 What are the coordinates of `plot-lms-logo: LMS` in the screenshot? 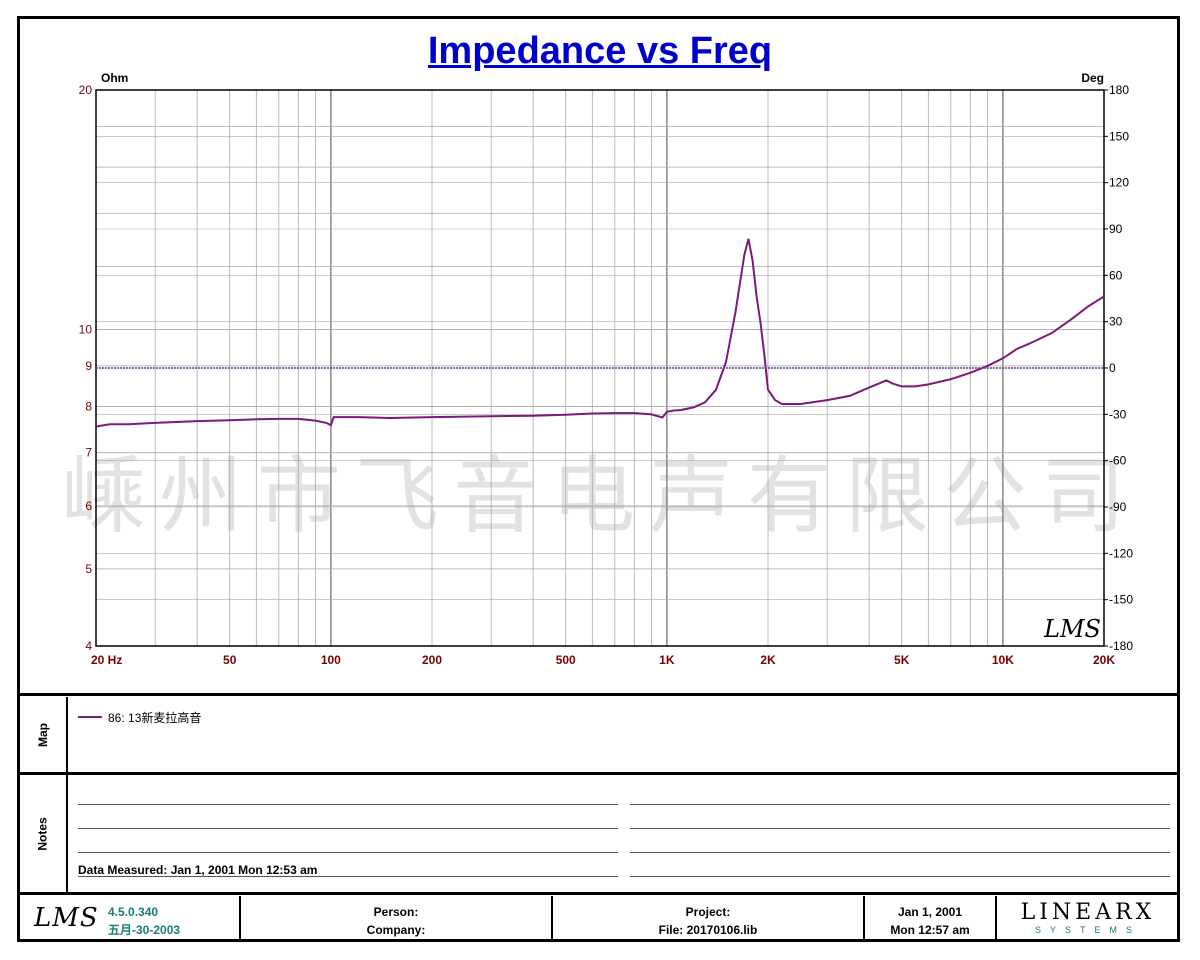 It's located at (1072, 629).